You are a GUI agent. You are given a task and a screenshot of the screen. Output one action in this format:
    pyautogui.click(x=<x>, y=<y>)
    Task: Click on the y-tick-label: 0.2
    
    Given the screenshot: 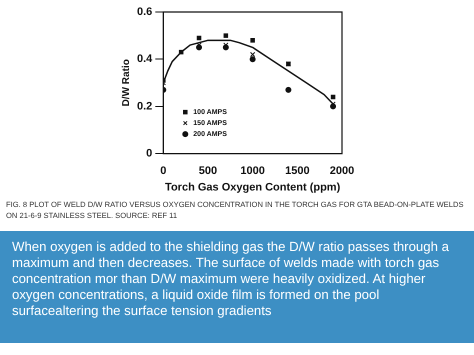 What is the action you would take?
    pyautogui.click(x=144, y=106)
    